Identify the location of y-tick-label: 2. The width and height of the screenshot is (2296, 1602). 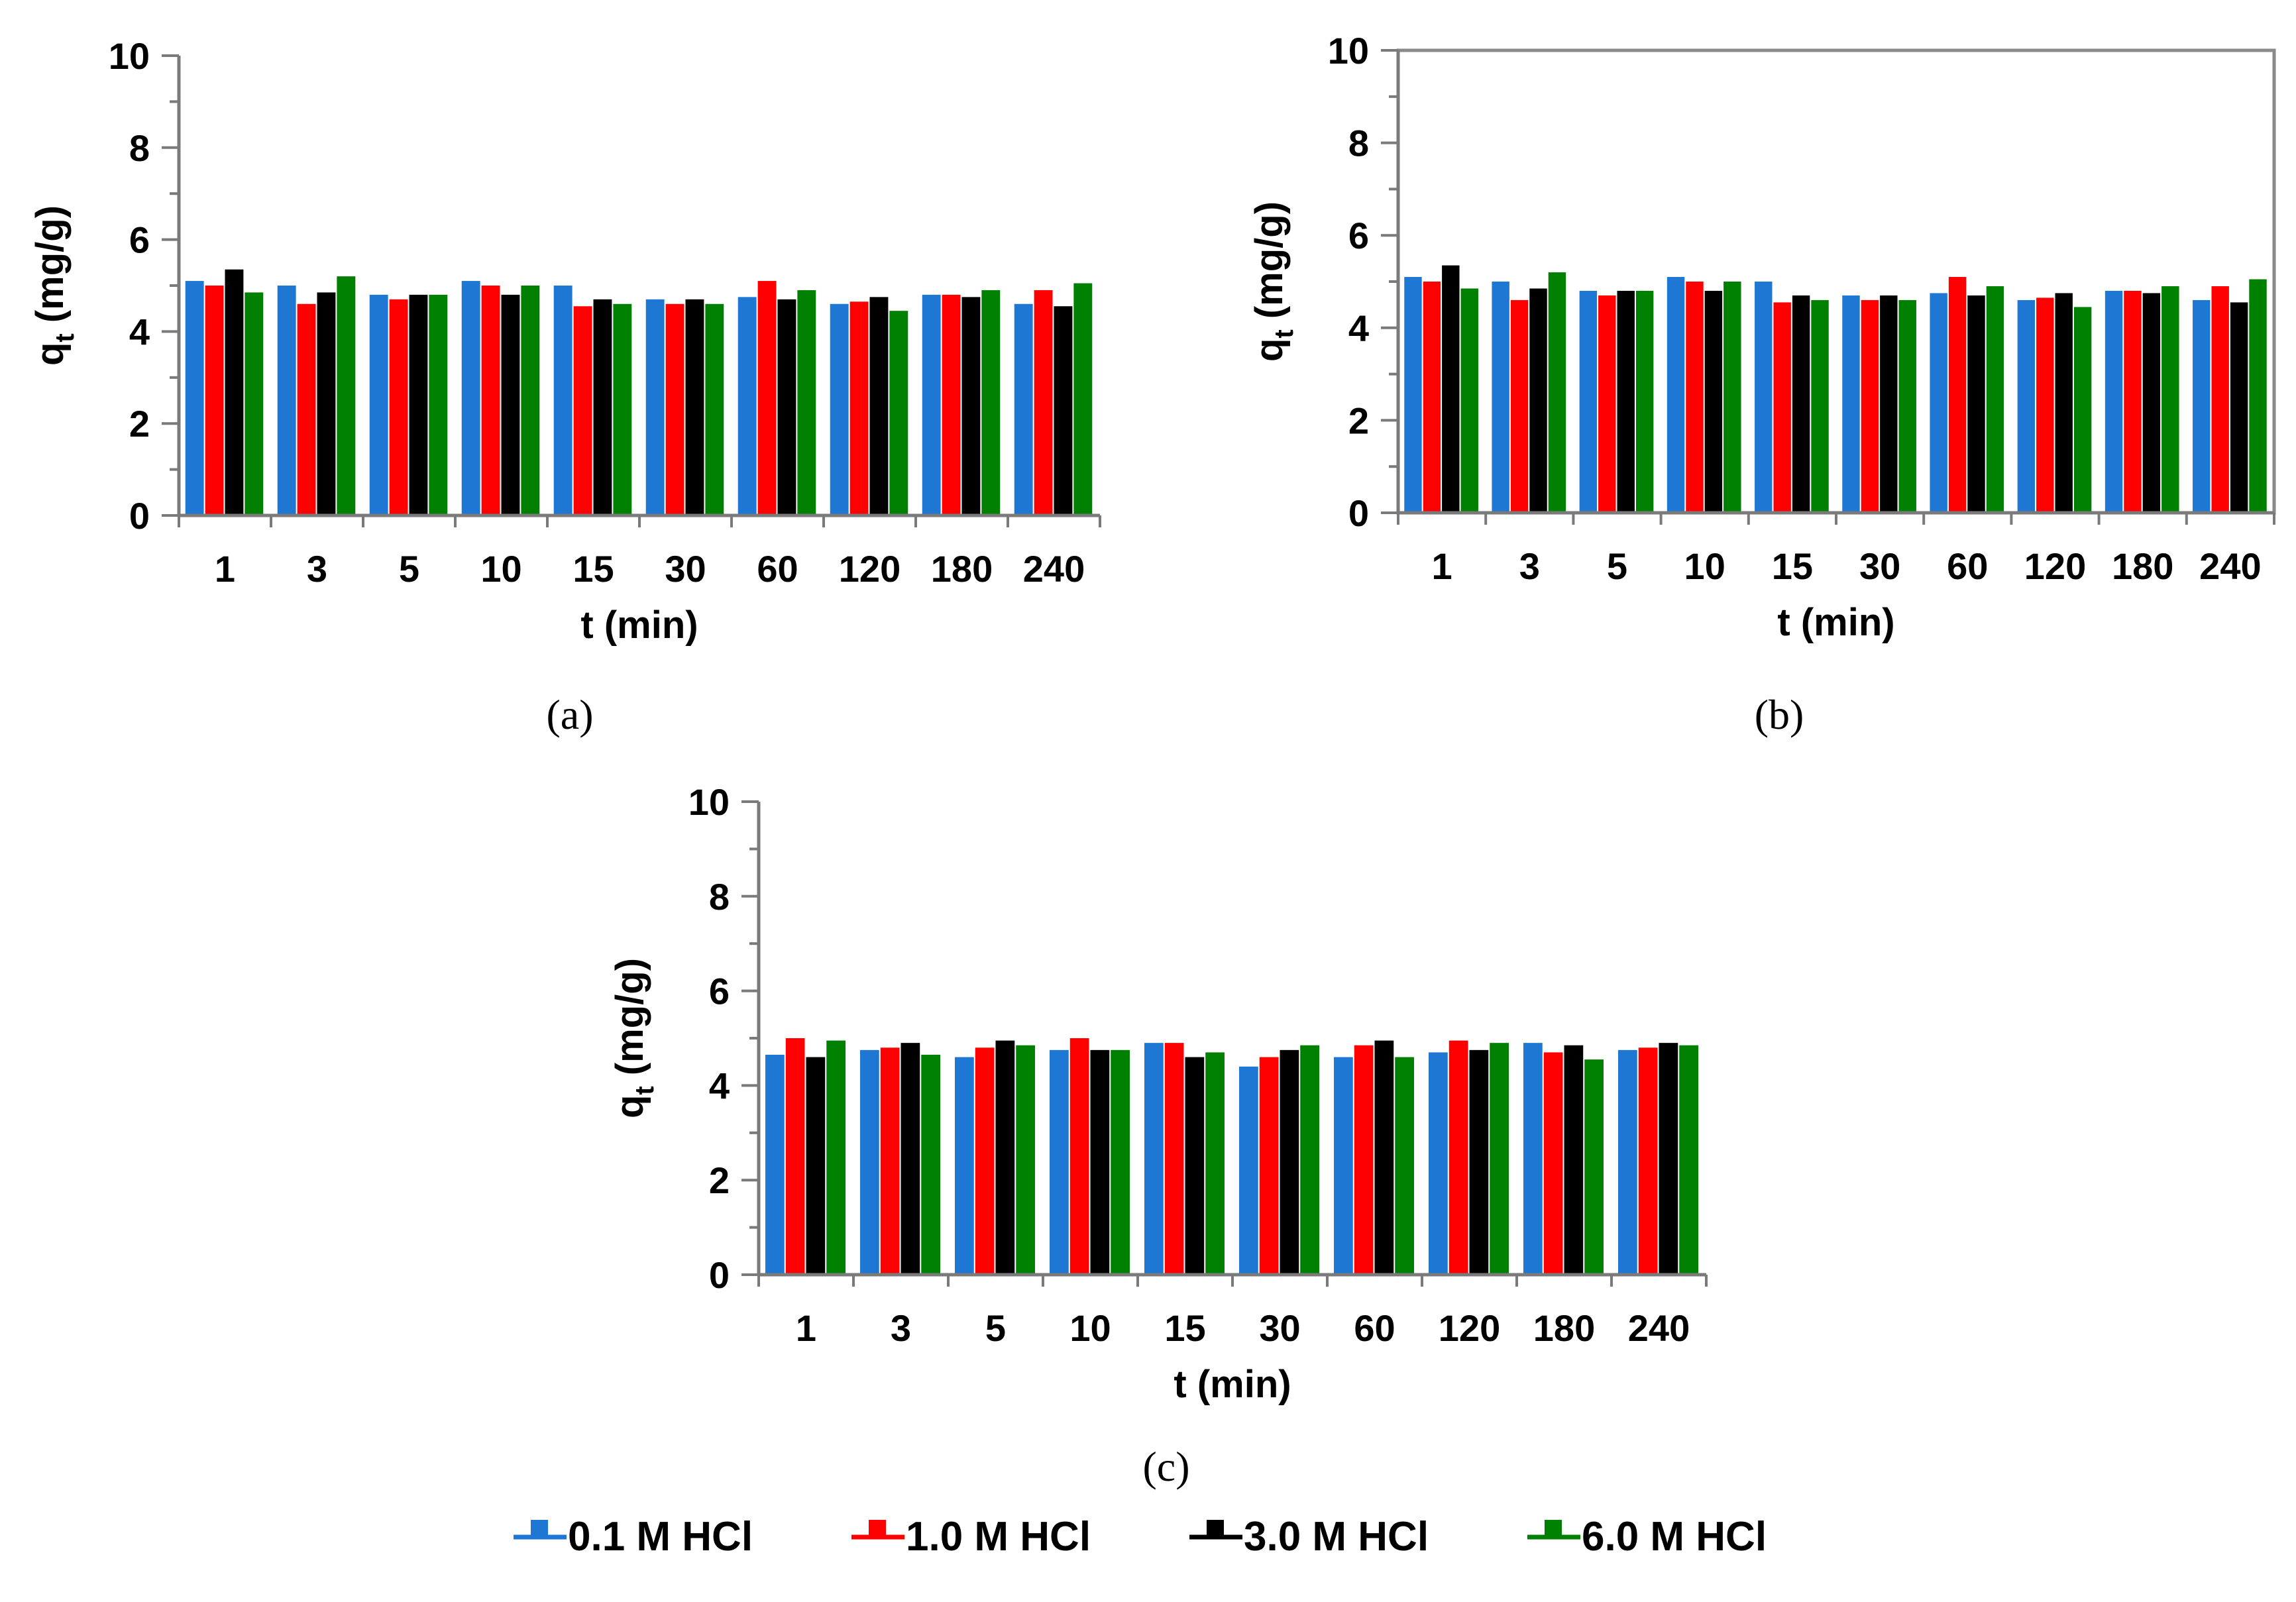
(139, 424).